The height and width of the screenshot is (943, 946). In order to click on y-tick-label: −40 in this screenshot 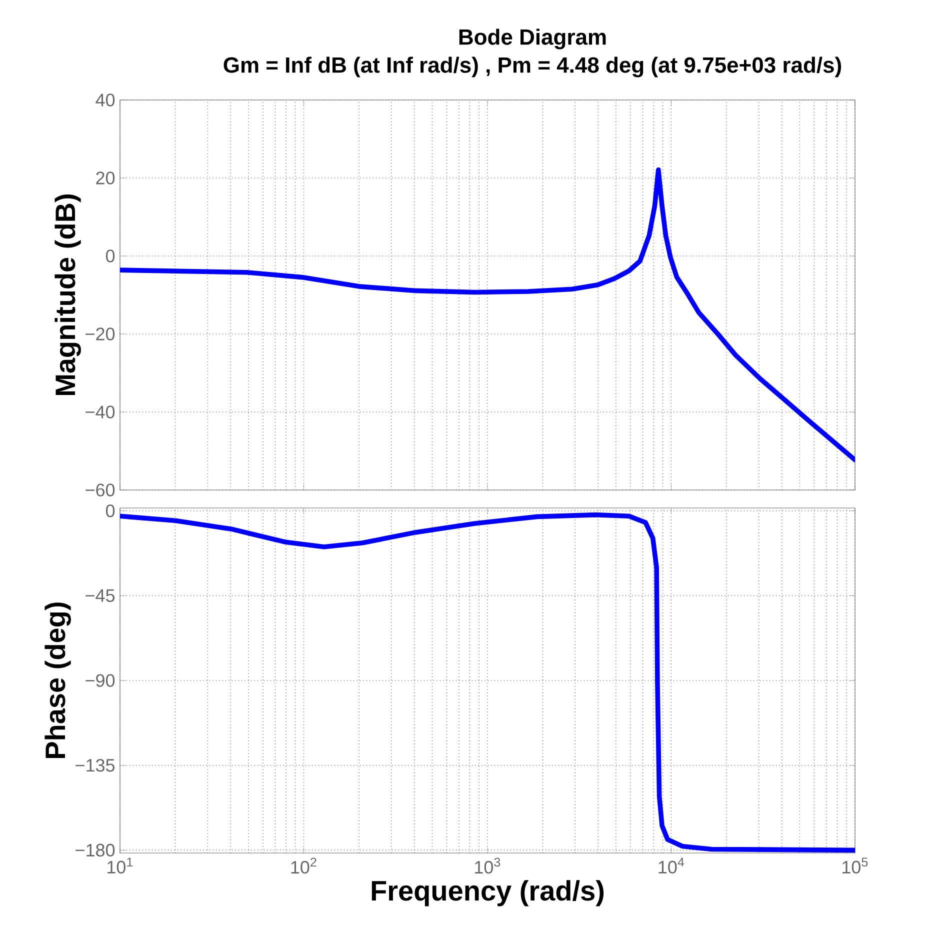, I will do `click(100, 412)`.